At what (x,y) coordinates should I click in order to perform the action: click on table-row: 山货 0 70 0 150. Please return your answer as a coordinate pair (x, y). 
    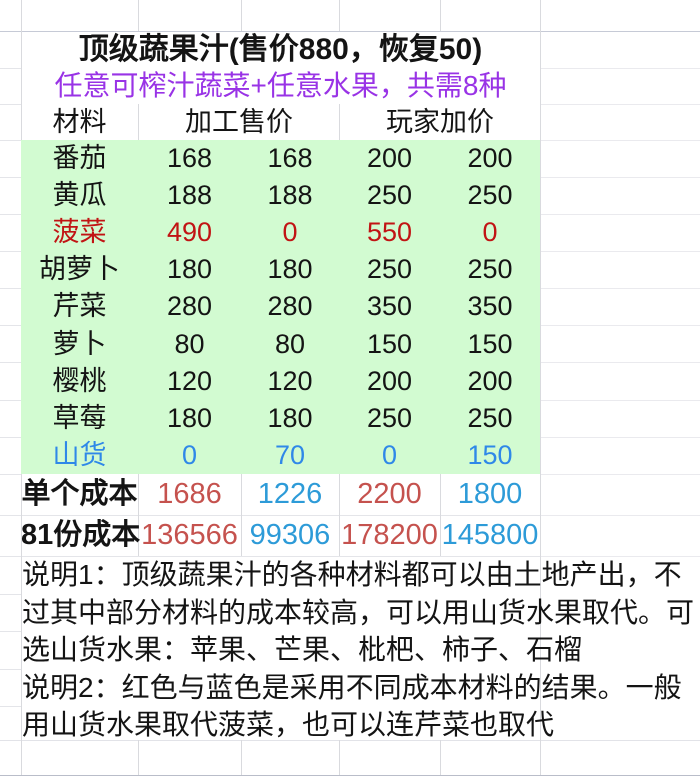
    Looking at the image, I should click on (280, 455).